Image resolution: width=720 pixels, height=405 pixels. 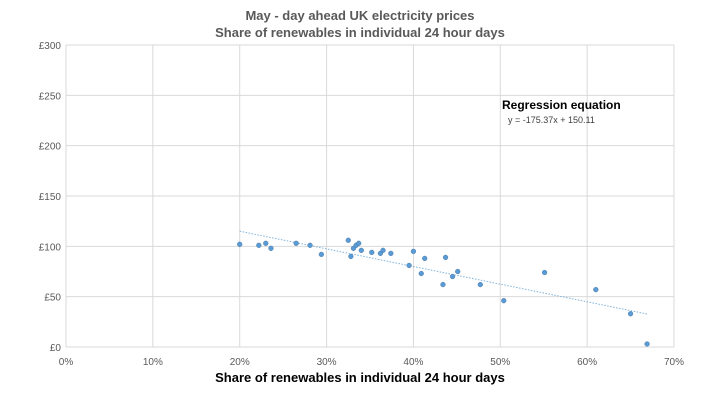 What do you see at coordinates (56, 348) in the screenshot?
I see `y-tick-label: £0` at bounding box center [56, 348].